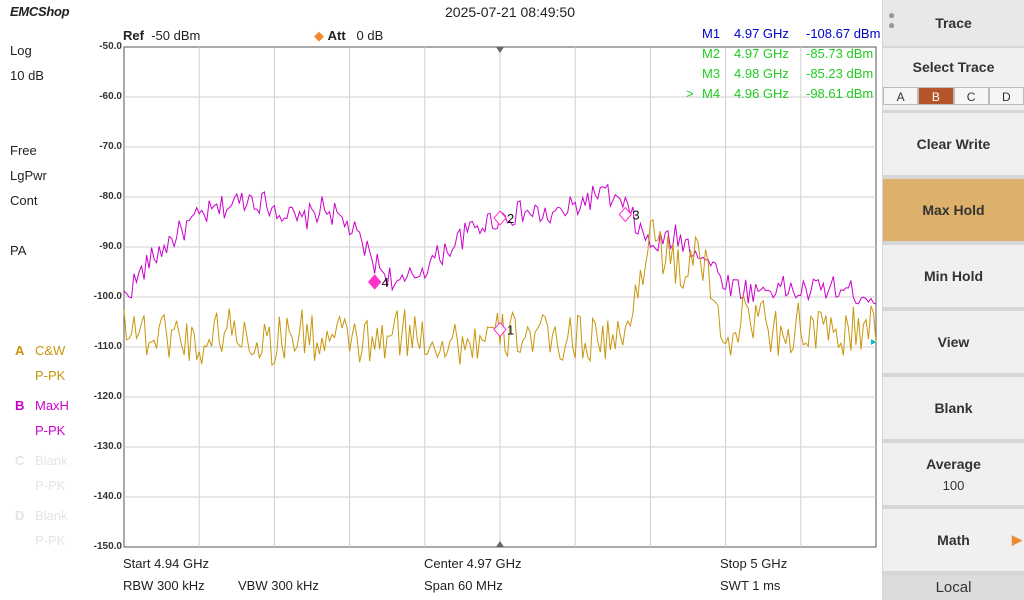 The width and height of the screenshot is (1024, 600). I want to click on trace-d-detector: P-PK, so click(50, 540).